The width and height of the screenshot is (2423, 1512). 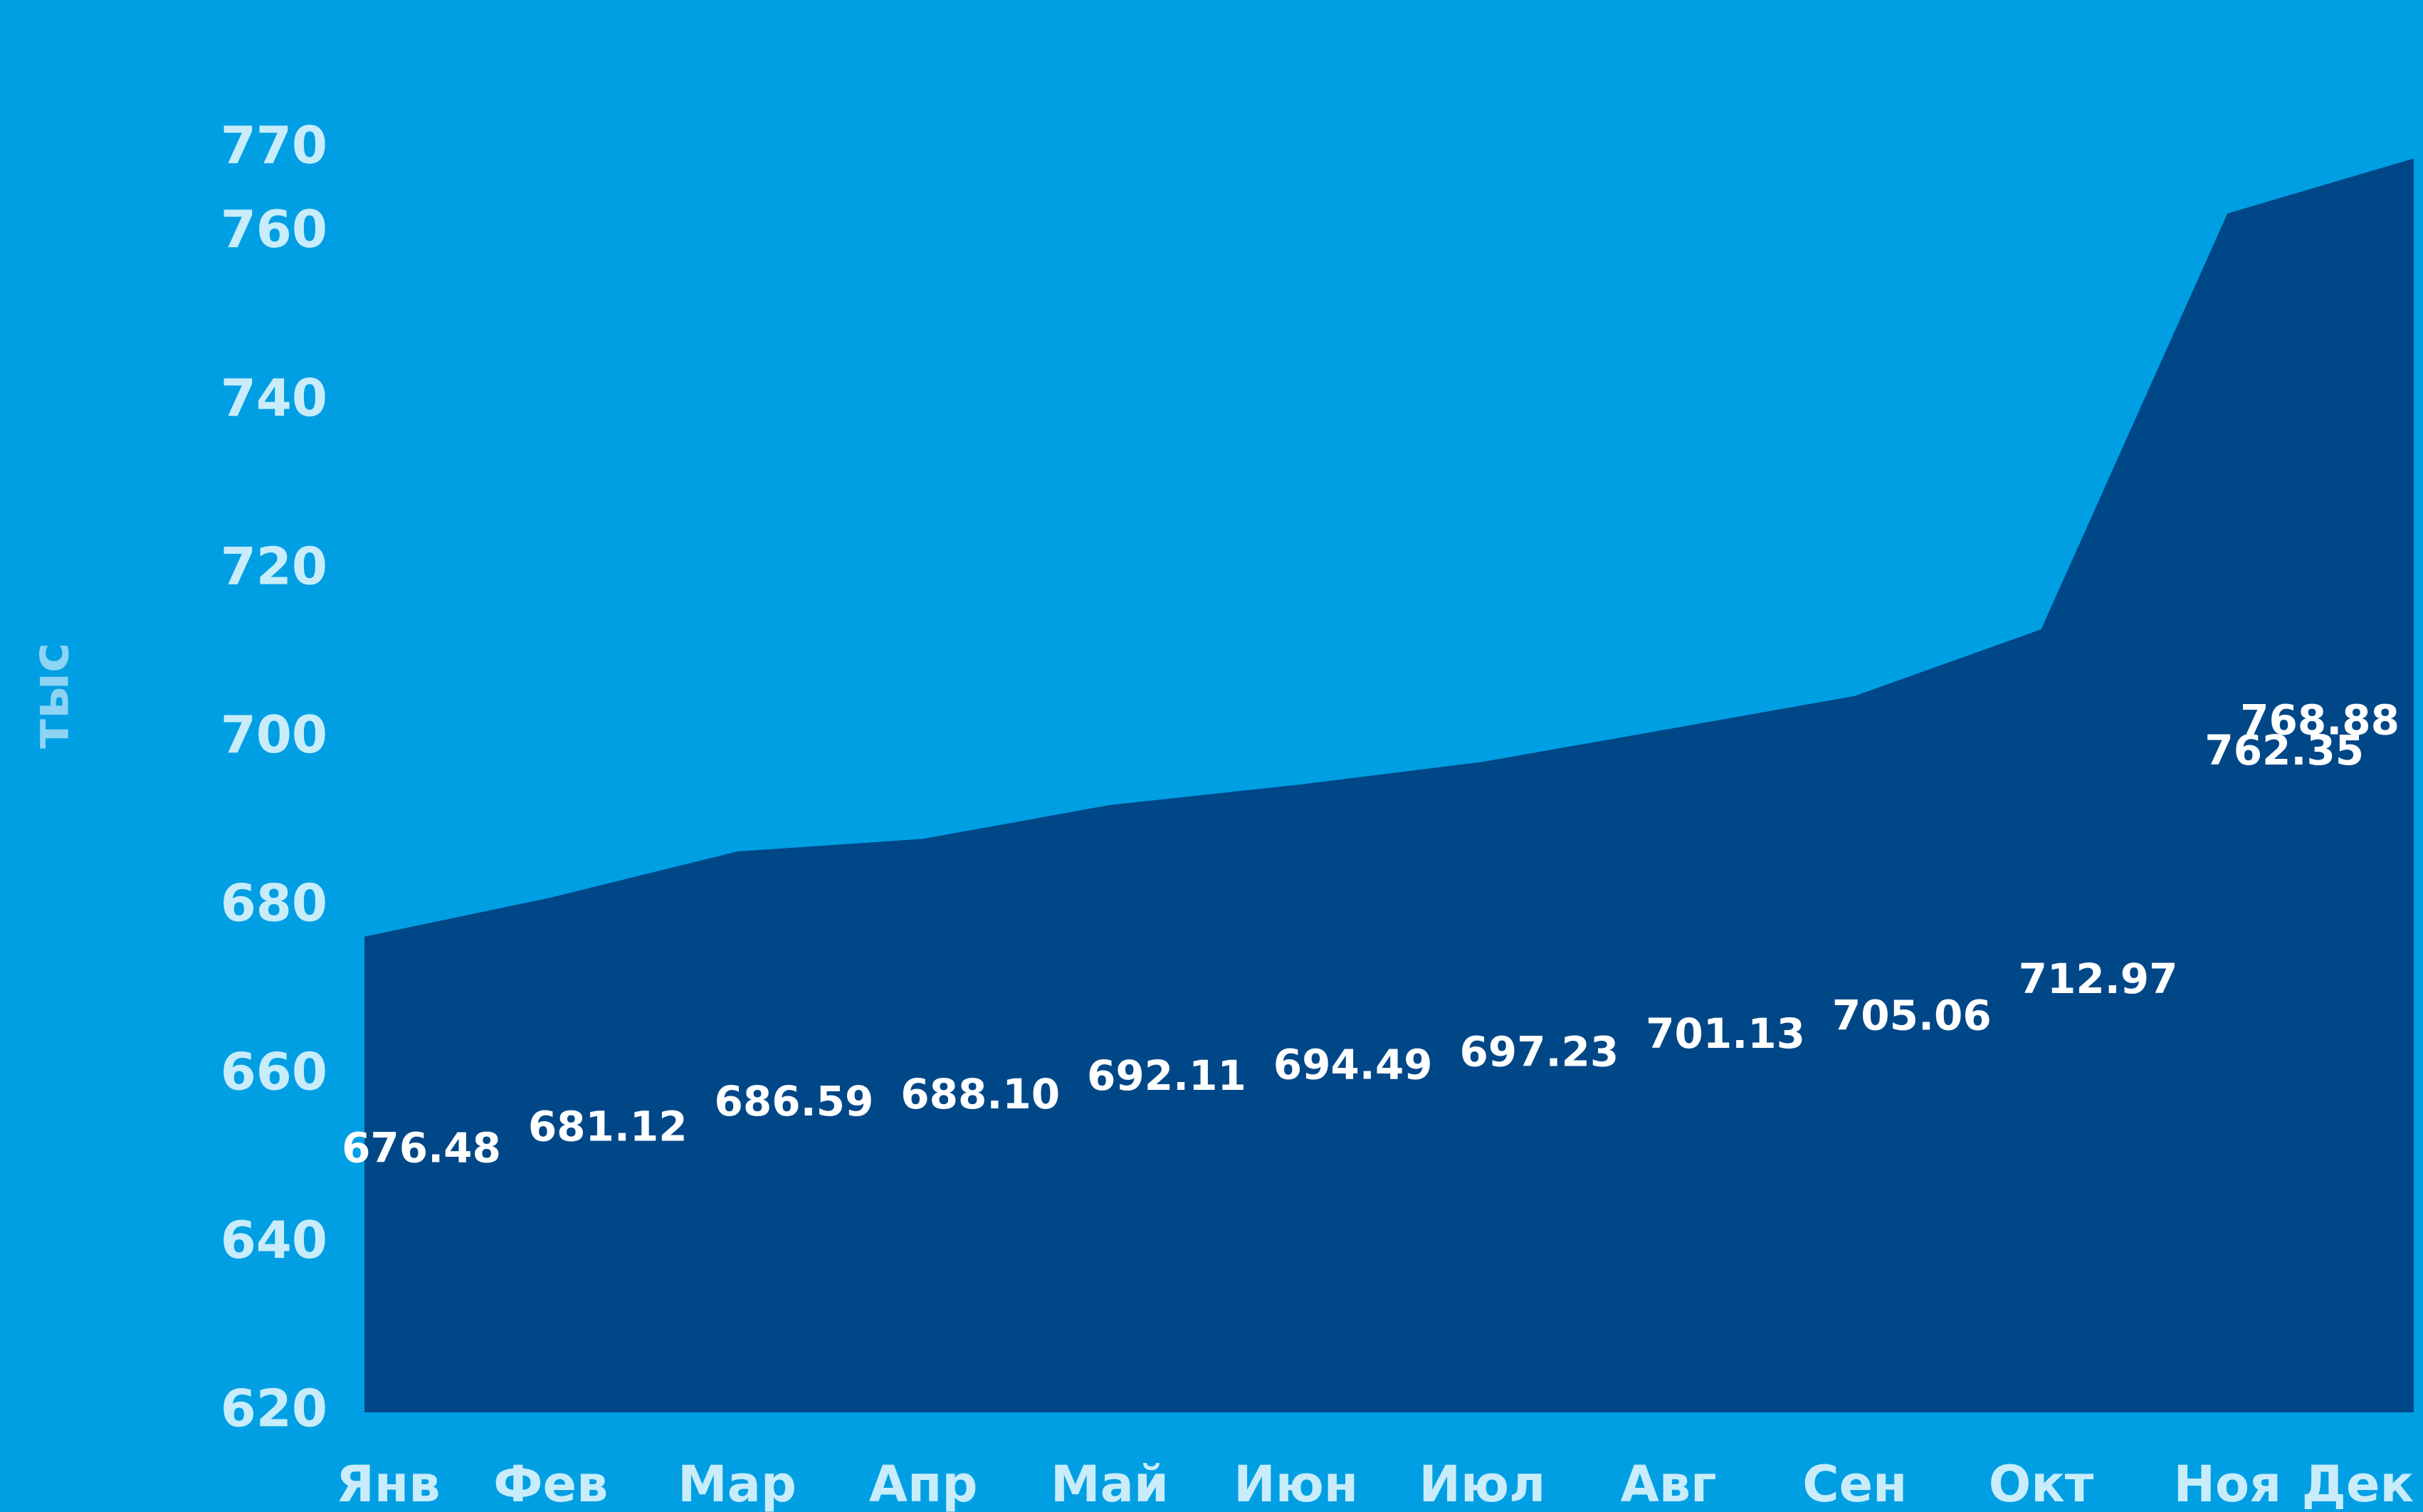 I want to click on value-label: 762.35, so click(x=2284, y=750).